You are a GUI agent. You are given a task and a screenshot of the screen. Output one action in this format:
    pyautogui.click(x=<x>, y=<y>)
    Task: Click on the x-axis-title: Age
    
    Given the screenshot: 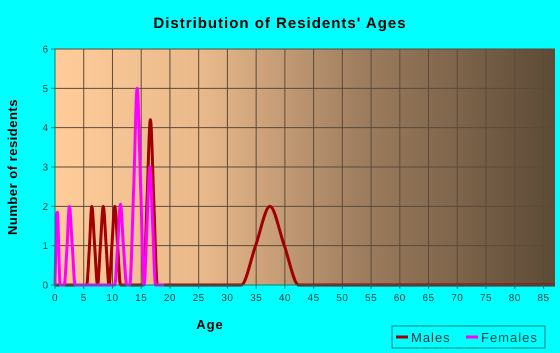 What is the action you would take?
    pyautogui.click(x=210, y=324)
    